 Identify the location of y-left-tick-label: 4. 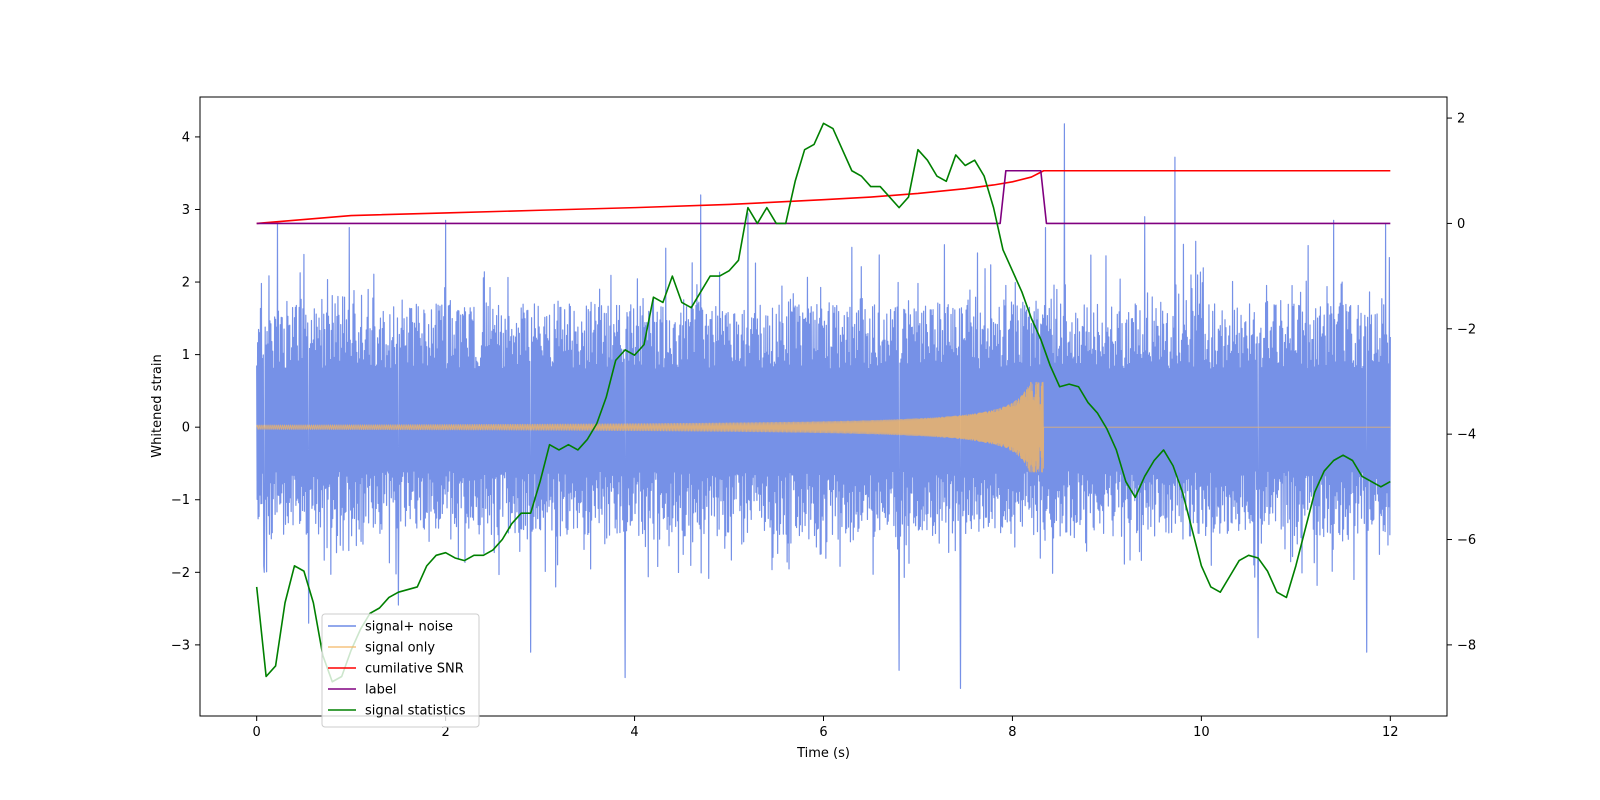
(186, 137).